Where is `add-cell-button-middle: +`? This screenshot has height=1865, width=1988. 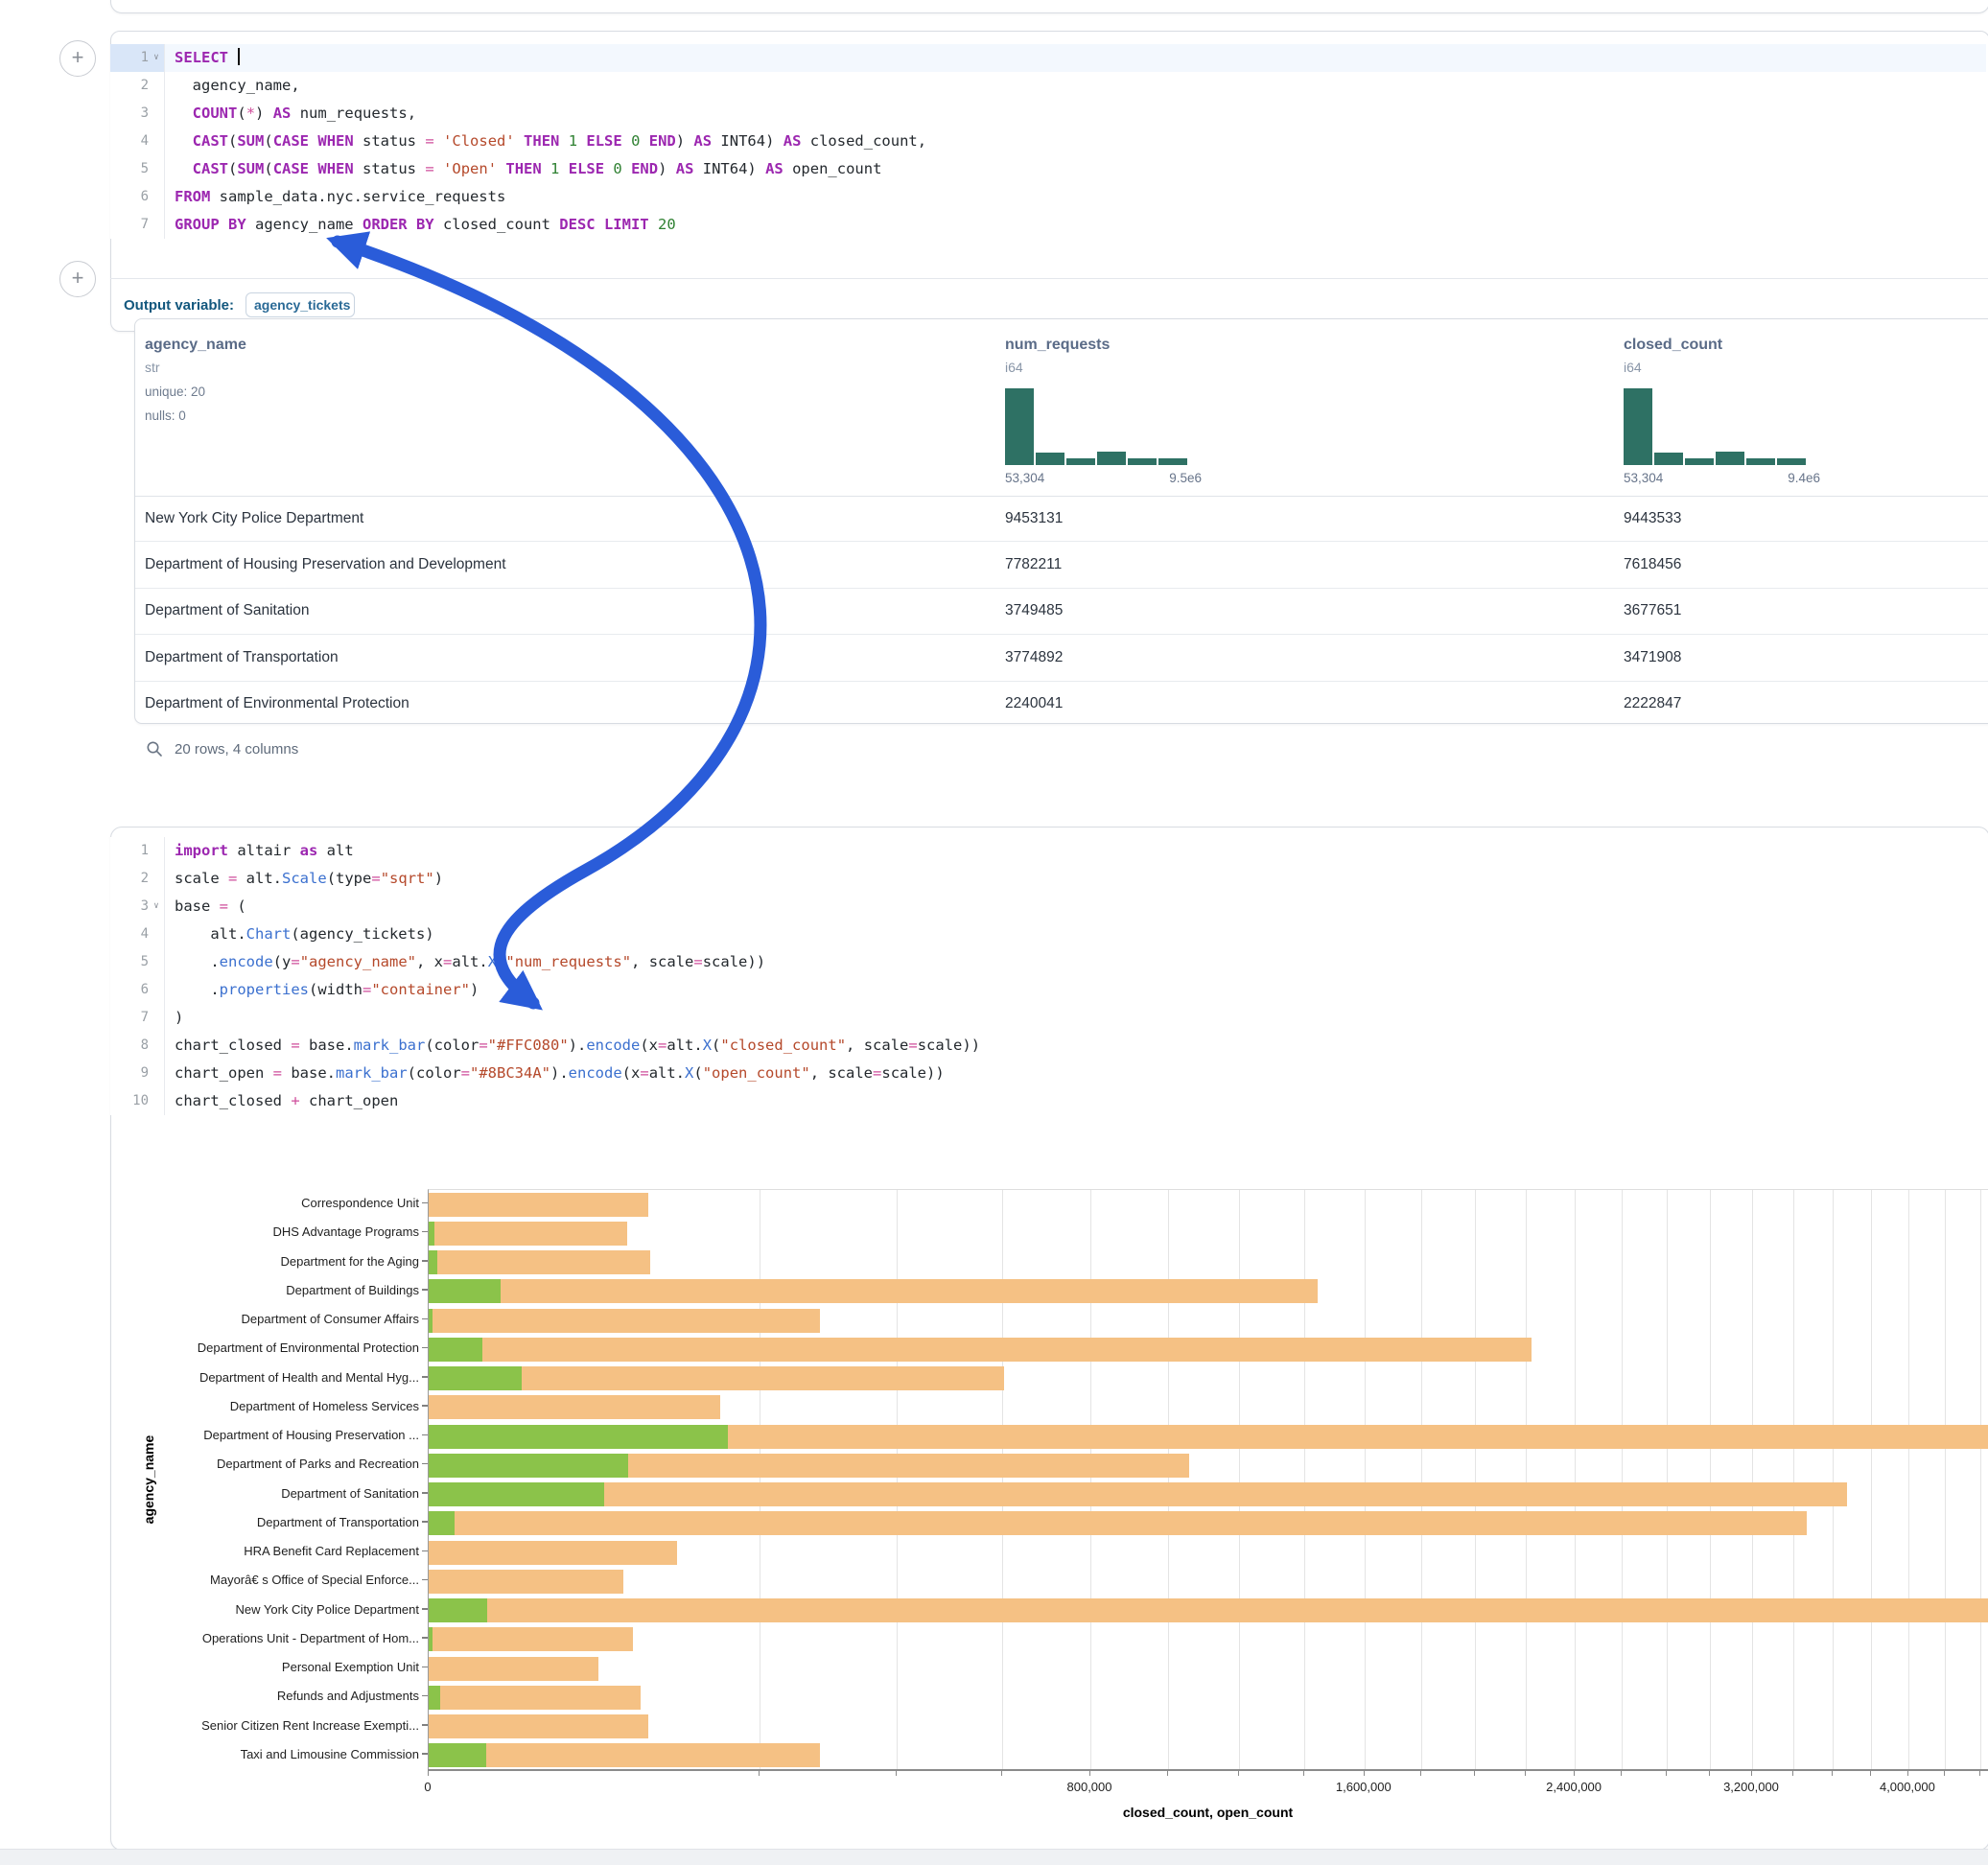 add-cell-button-middle: + is located at coordinates (77, 279).